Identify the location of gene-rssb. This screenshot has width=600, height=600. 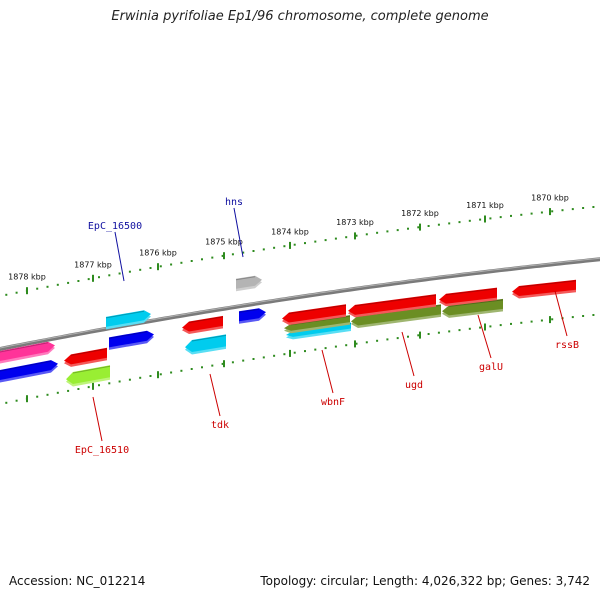
(544, 289).